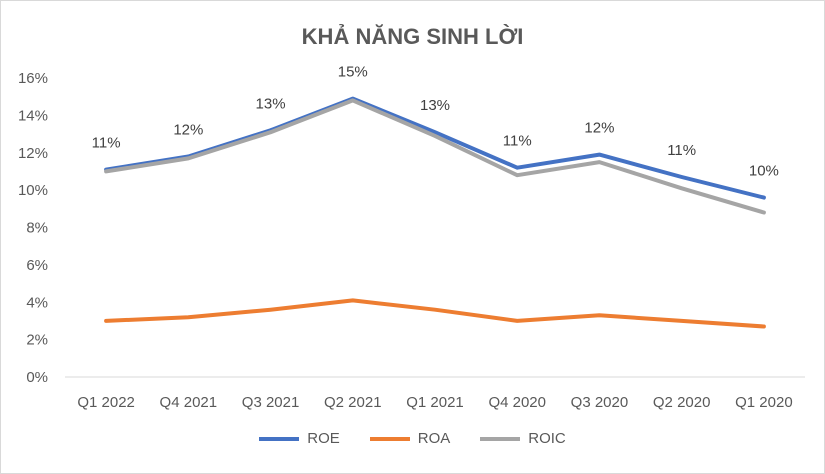  I want to click on y-tick-label: 14%, so click(33, 115).